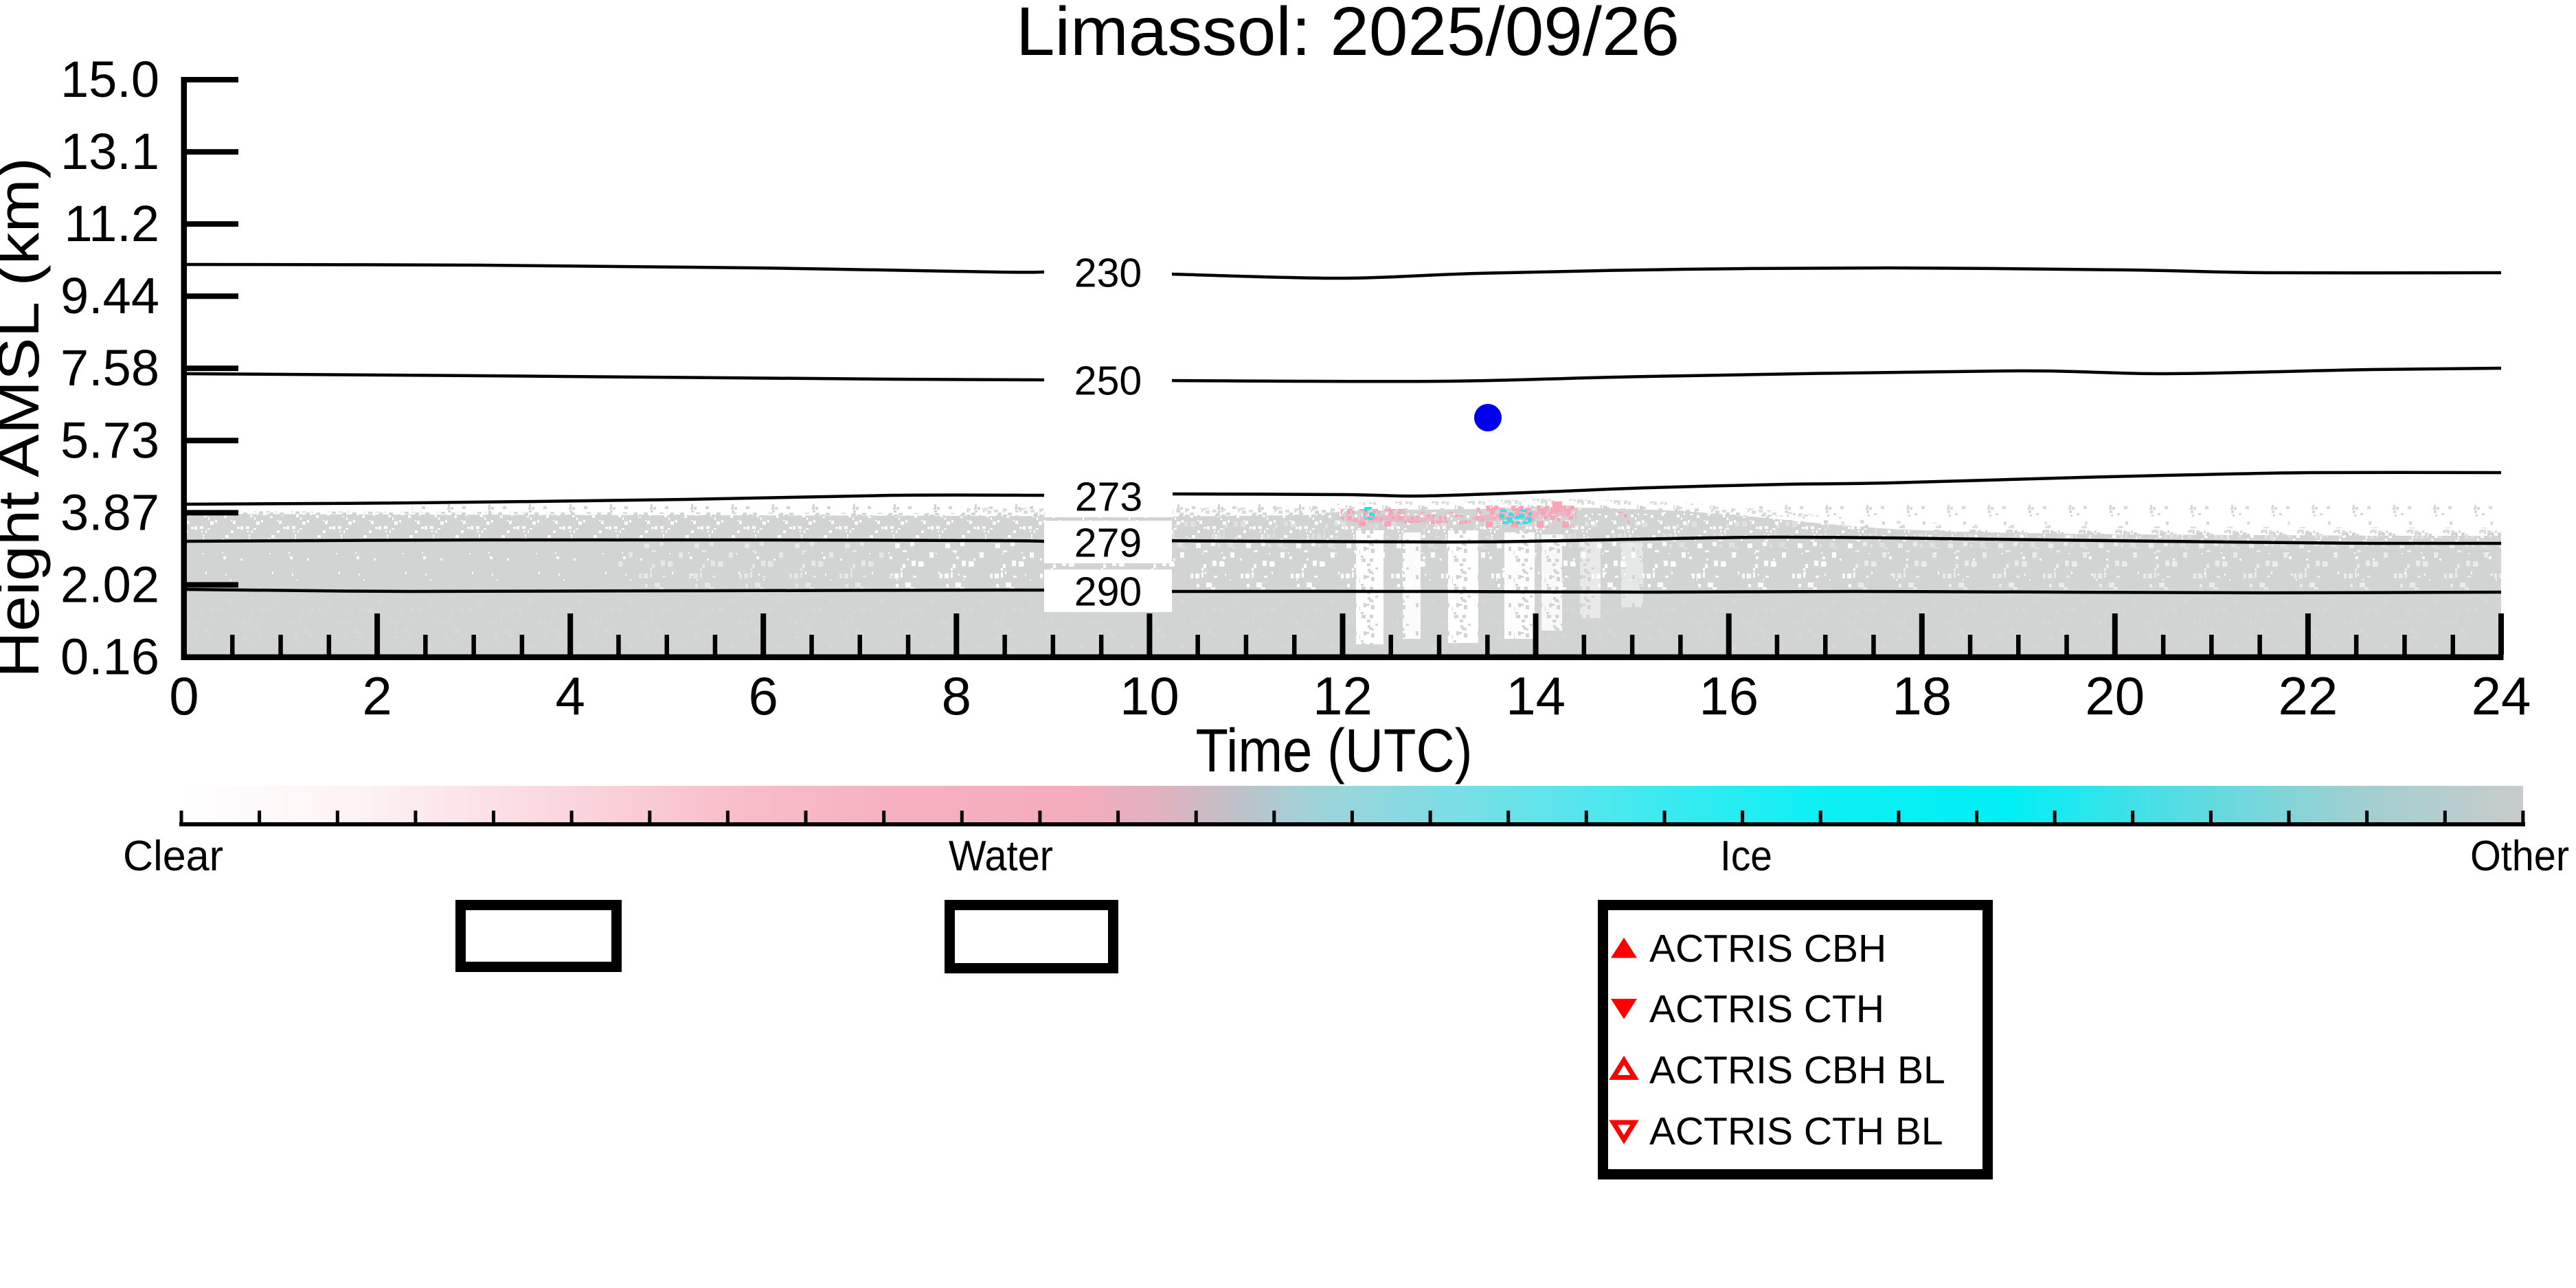  What do you see at coordinates (763, 696) in the screenshot?
I see `svg-text: 6` at bounding box center [763, 696].